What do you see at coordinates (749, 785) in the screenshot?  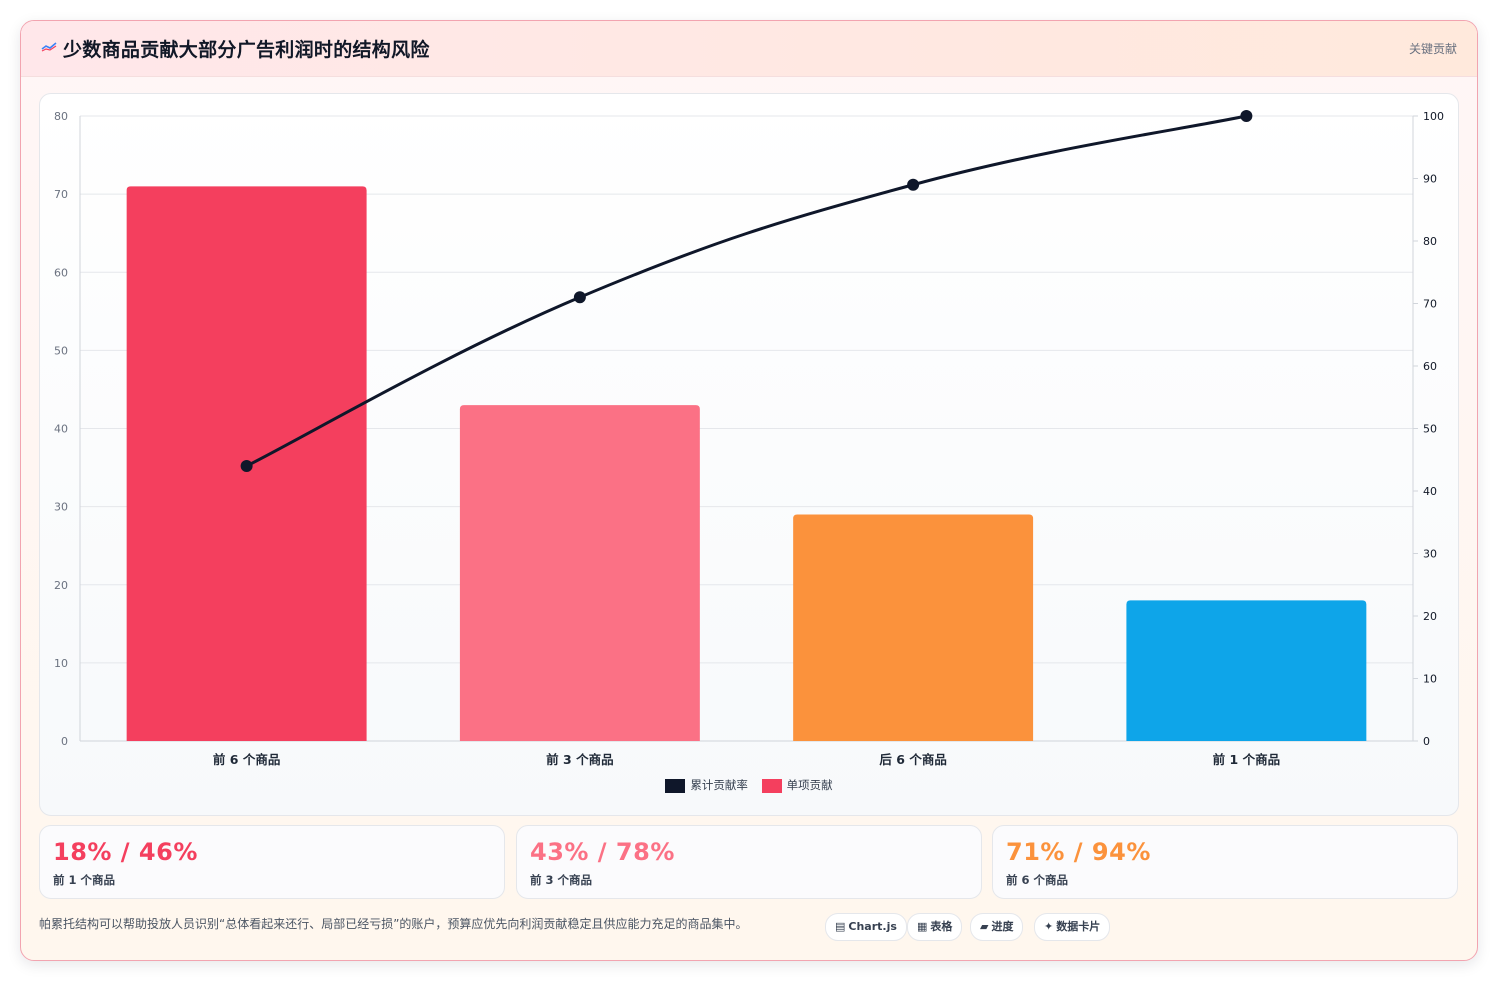 I see `chart-legend: 累计贡献率 单项贡献` at bounding box center [749, 785].